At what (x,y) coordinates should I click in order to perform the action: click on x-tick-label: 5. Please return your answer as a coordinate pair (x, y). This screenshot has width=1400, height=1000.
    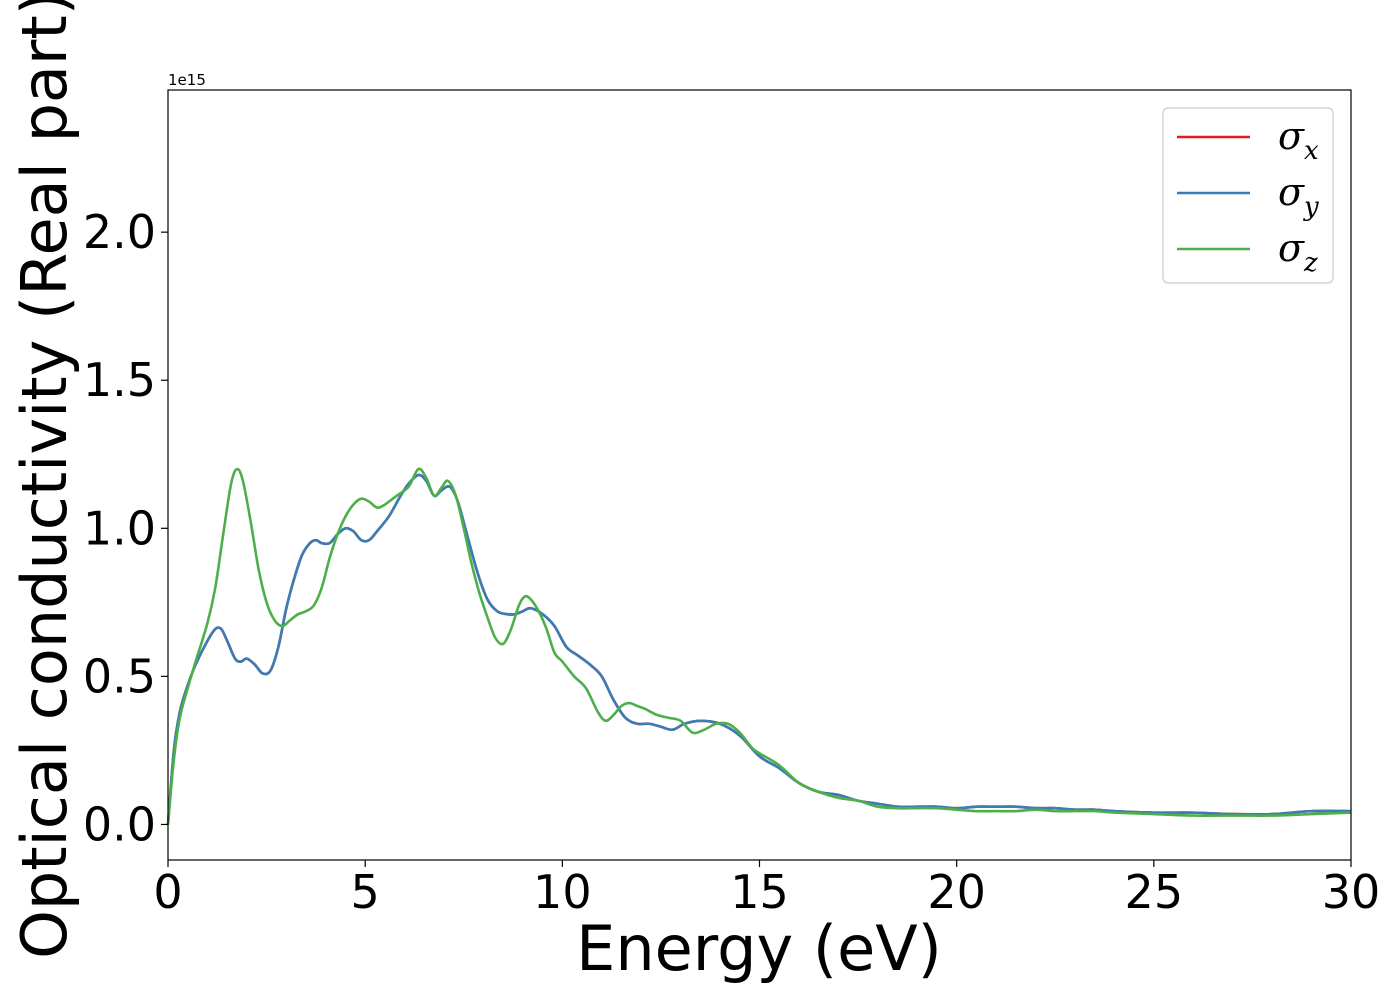
    Looking at the image, I should click on (365, 892).